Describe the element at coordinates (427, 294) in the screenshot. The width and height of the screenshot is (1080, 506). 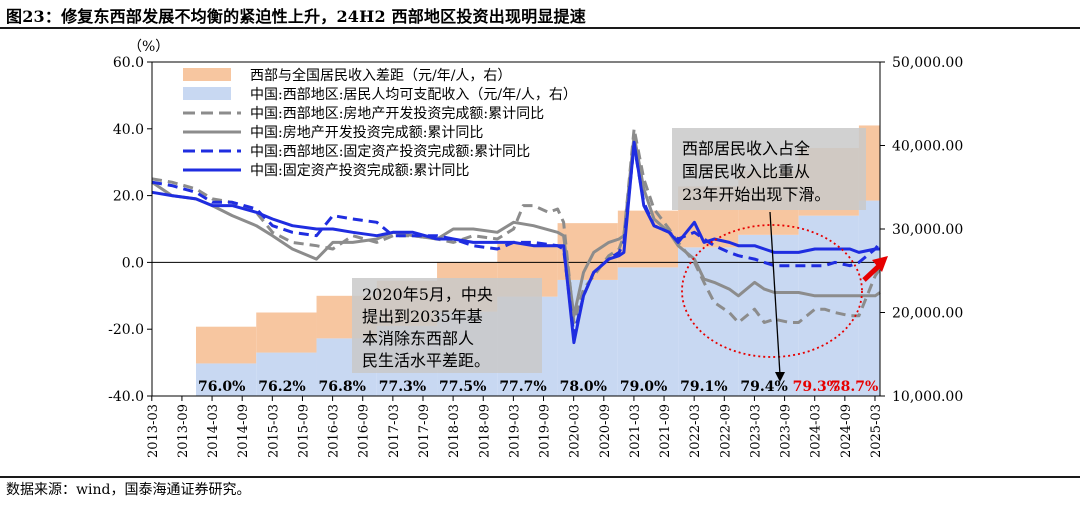
I see `note1-line: 2020年5月，中央` at that location.